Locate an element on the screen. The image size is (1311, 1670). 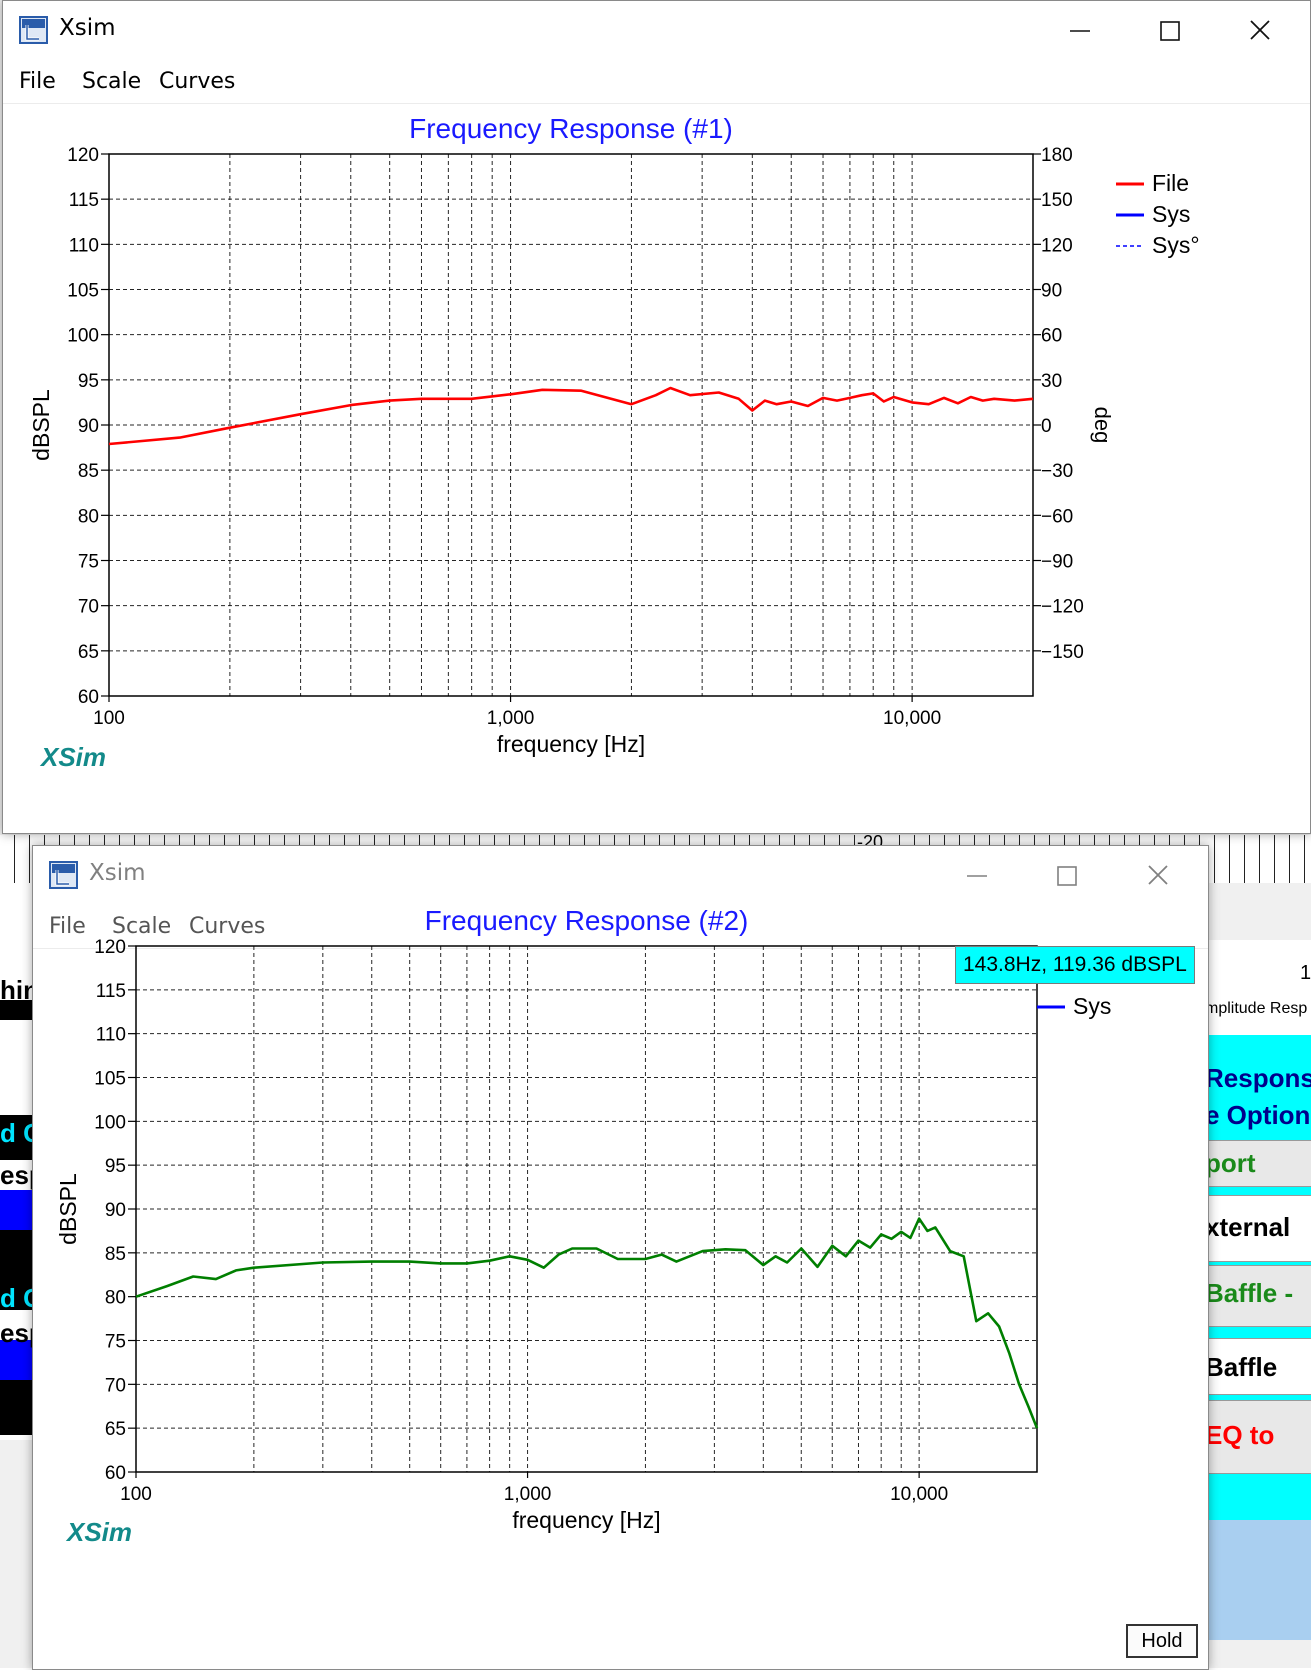
y2-tick-label: 150 is located at coordinates (1057, 200).